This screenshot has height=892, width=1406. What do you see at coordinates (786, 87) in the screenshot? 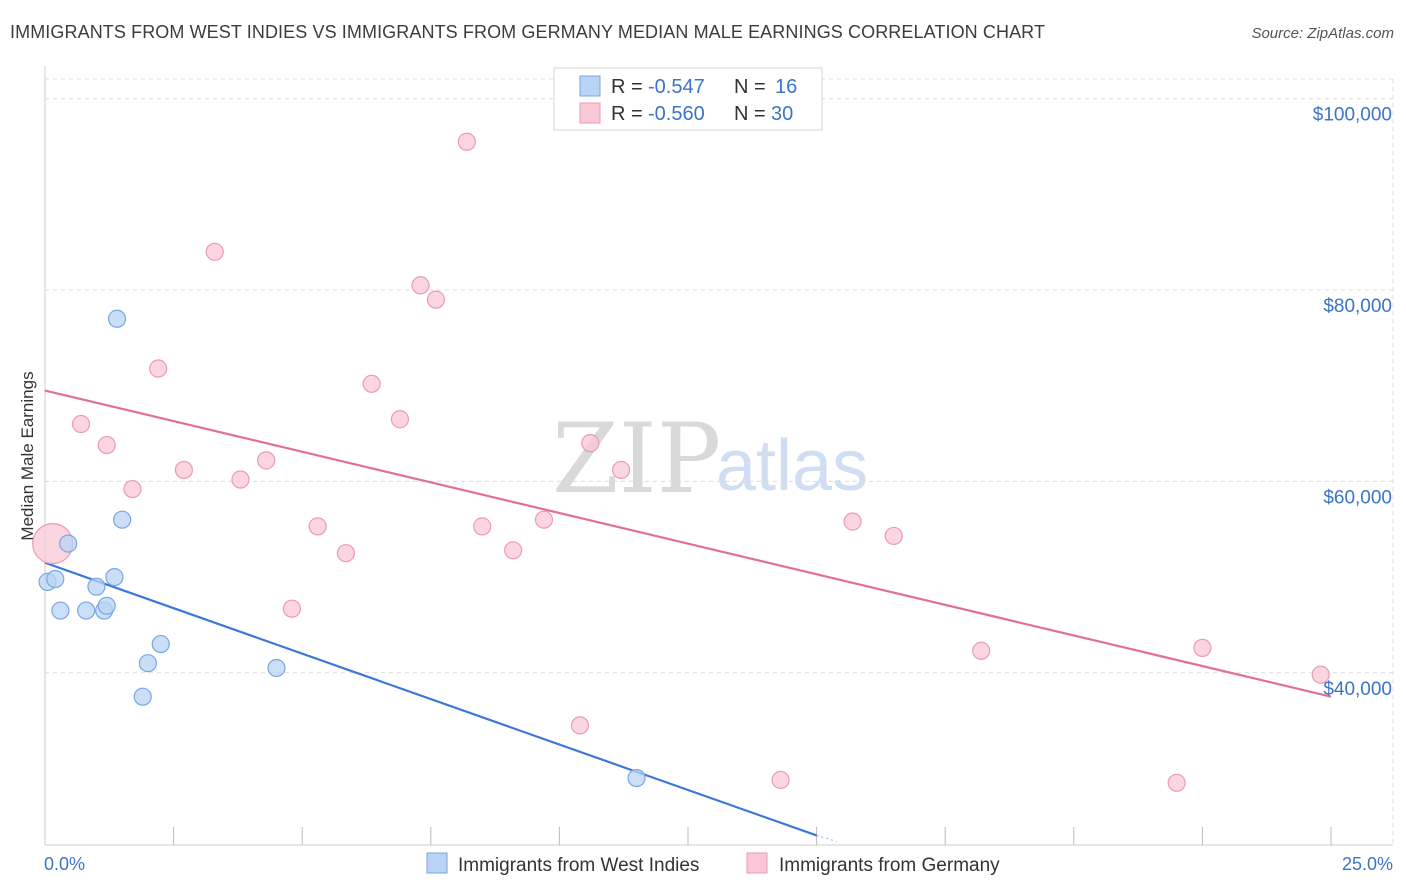
I see `legend-n-value: 16` at bounding box center [786, 87].